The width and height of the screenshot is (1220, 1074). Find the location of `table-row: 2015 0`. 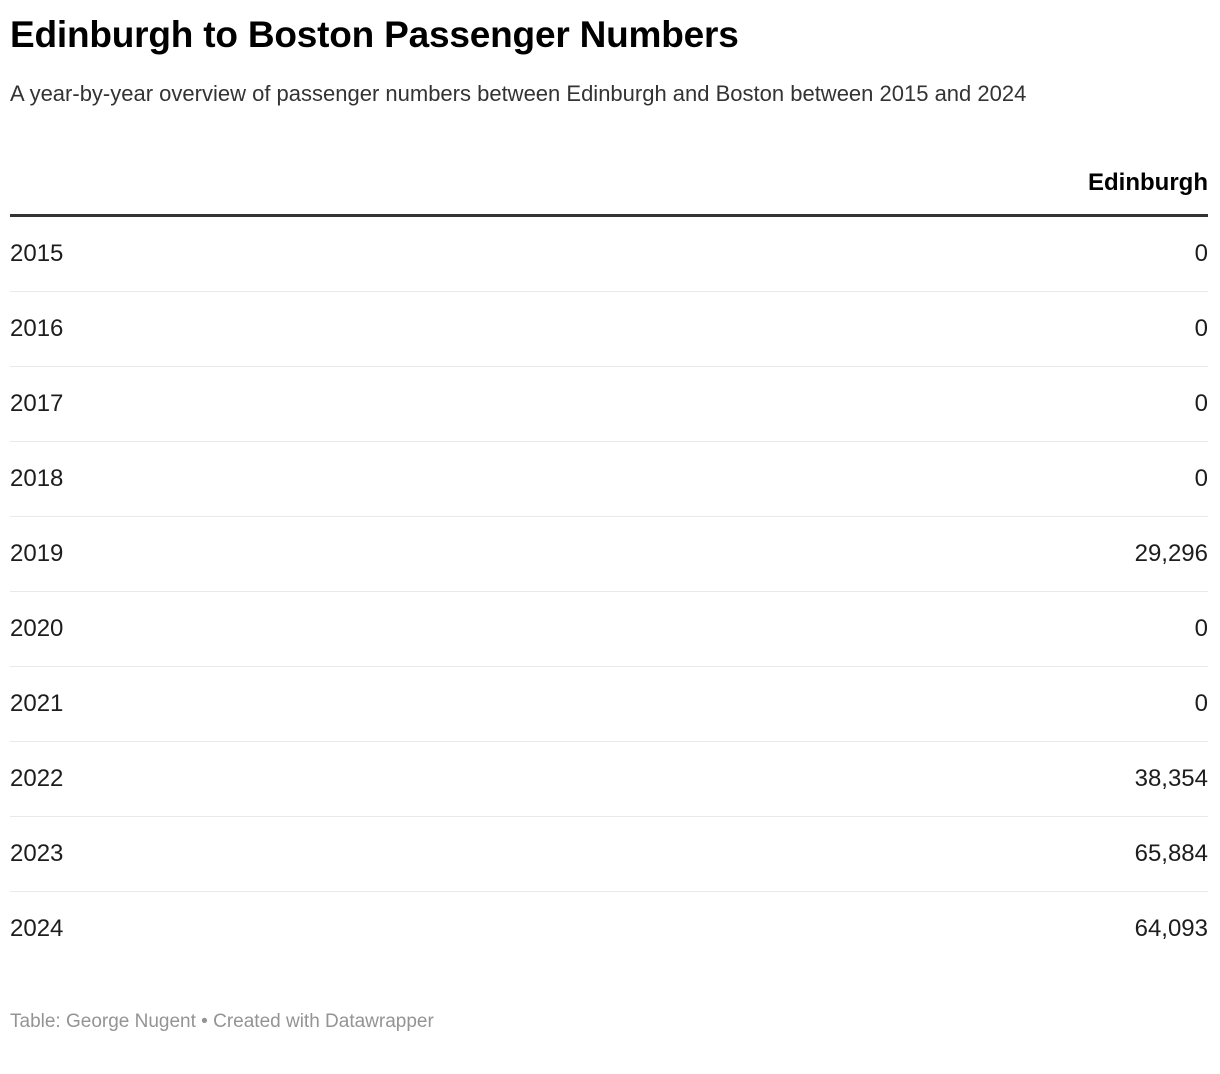

table-row: 2015 0 is located at coordinates (609, 254).